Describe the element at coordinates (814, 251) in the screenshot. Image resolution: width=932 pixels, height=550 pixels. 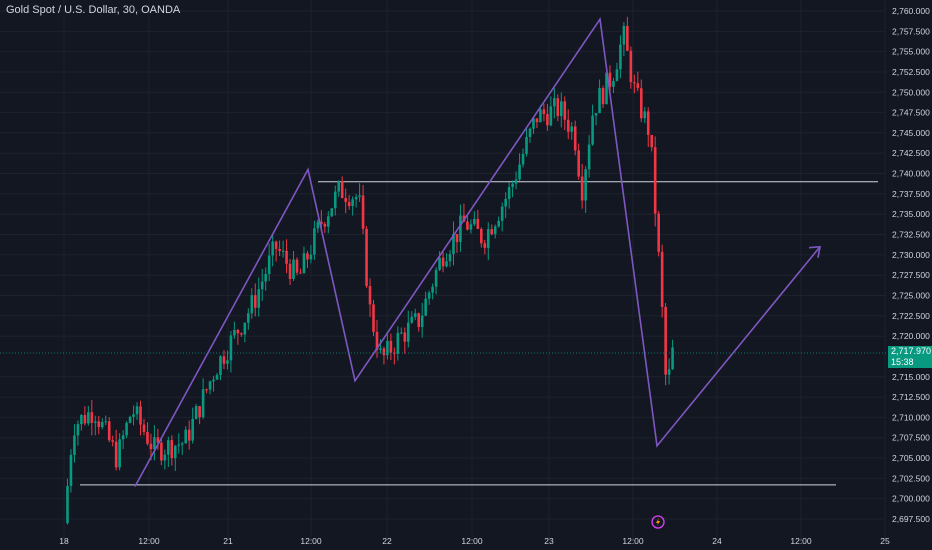
I see `zigzag-arrowhead` at that location.